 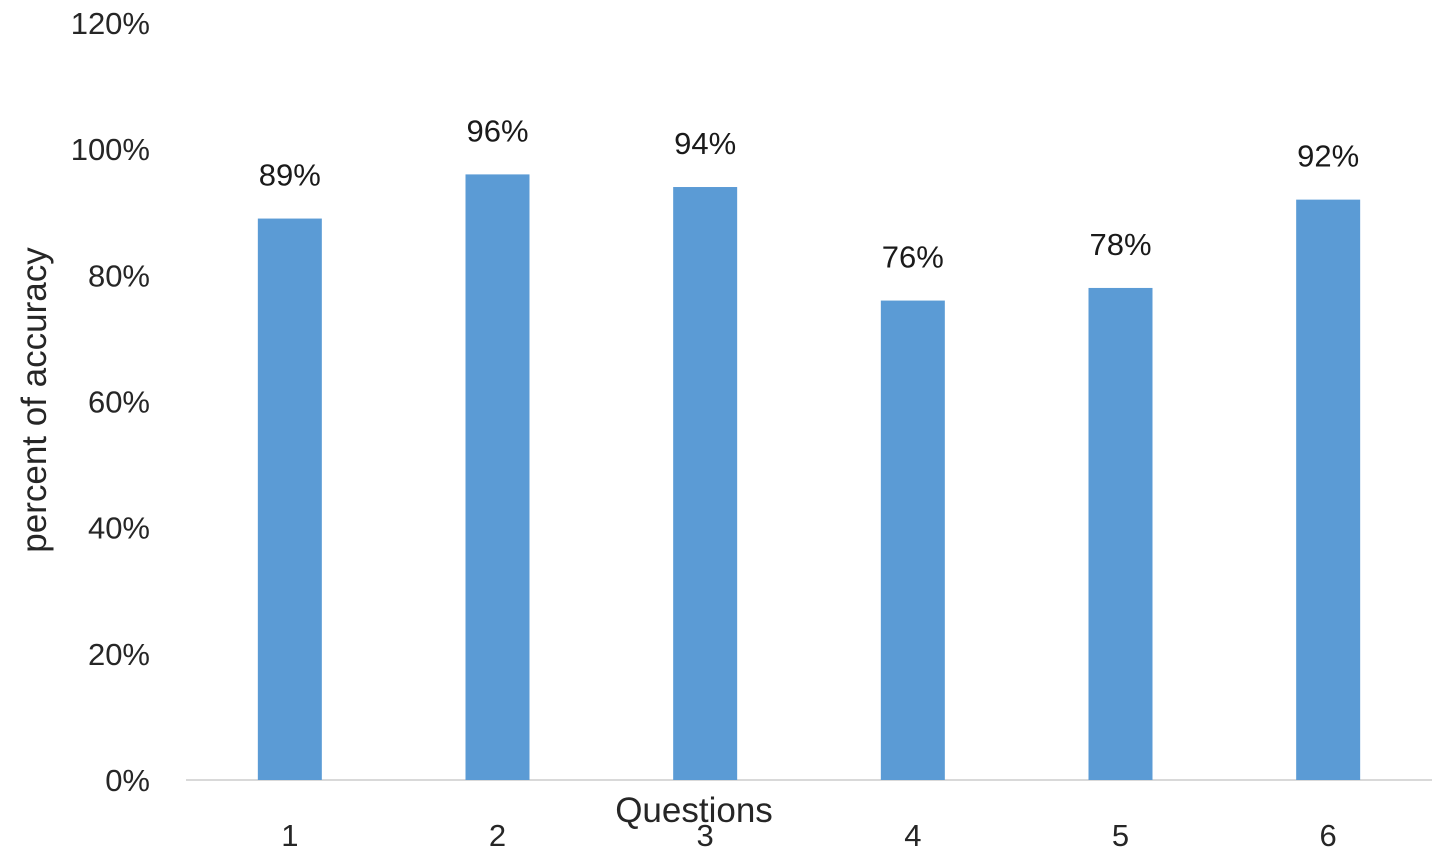 I want to click on x-tick-label: 6, so click(x=1328, y=835).